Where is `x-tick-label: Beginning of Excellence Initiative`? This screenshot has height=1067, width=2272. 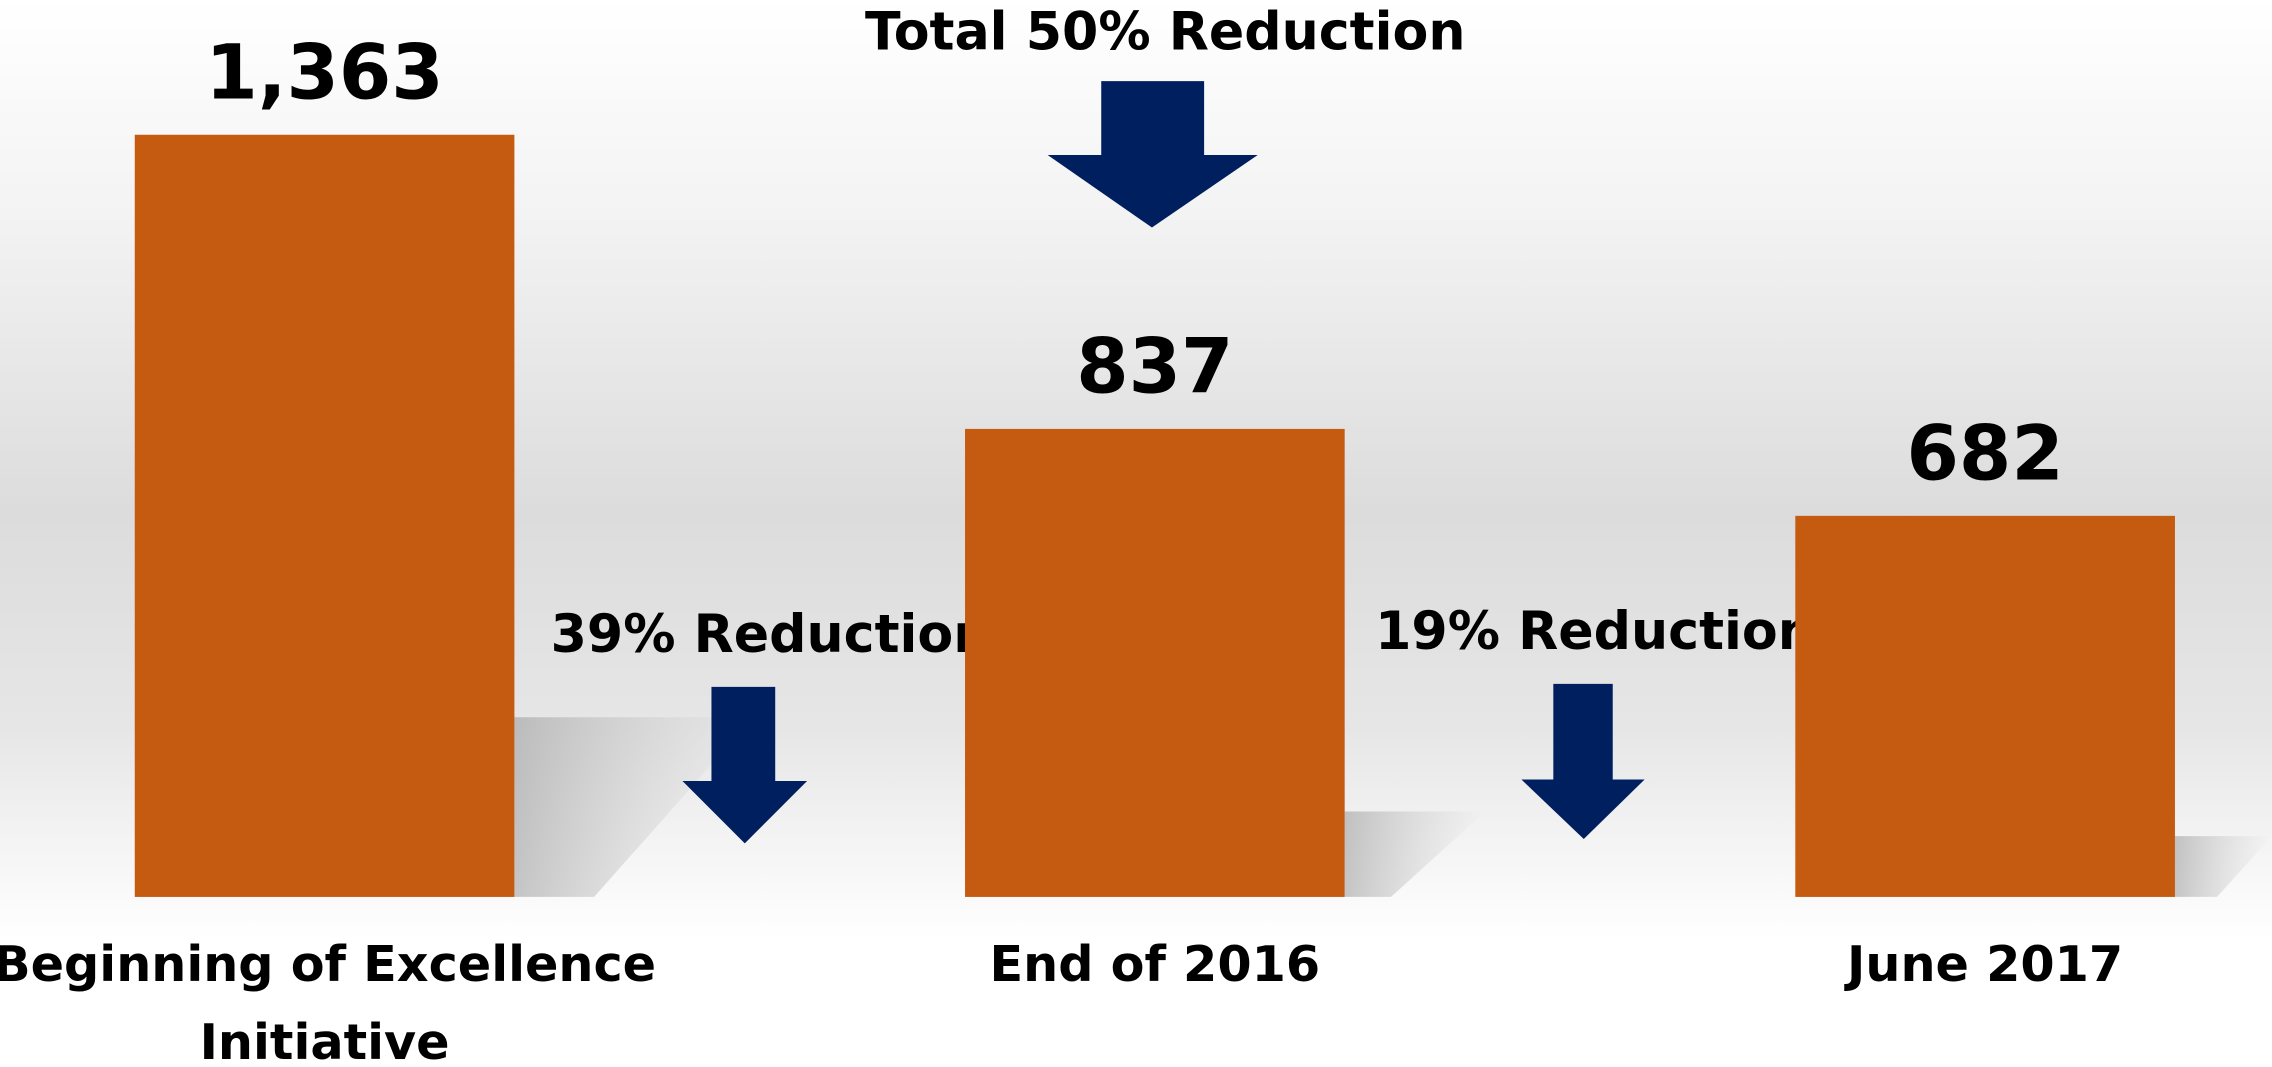
x-tick-label: Beginning of Excellence Initiative is located at coordinates (328, 1001).